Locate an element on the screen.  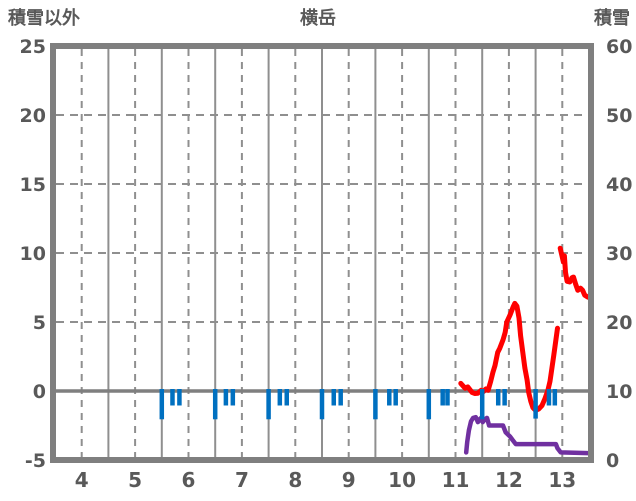
x-axis-tick-label: 8 is located at coordinates (295, 480).